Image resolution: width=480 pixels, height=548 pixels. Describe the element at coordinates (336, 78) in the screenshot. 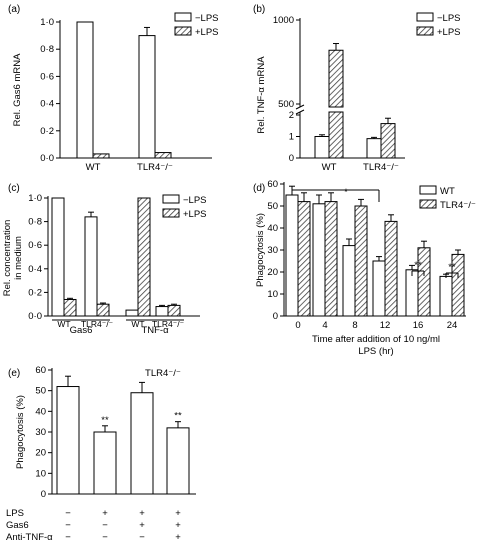

I see `bar-plus-lps-upper` at that location.